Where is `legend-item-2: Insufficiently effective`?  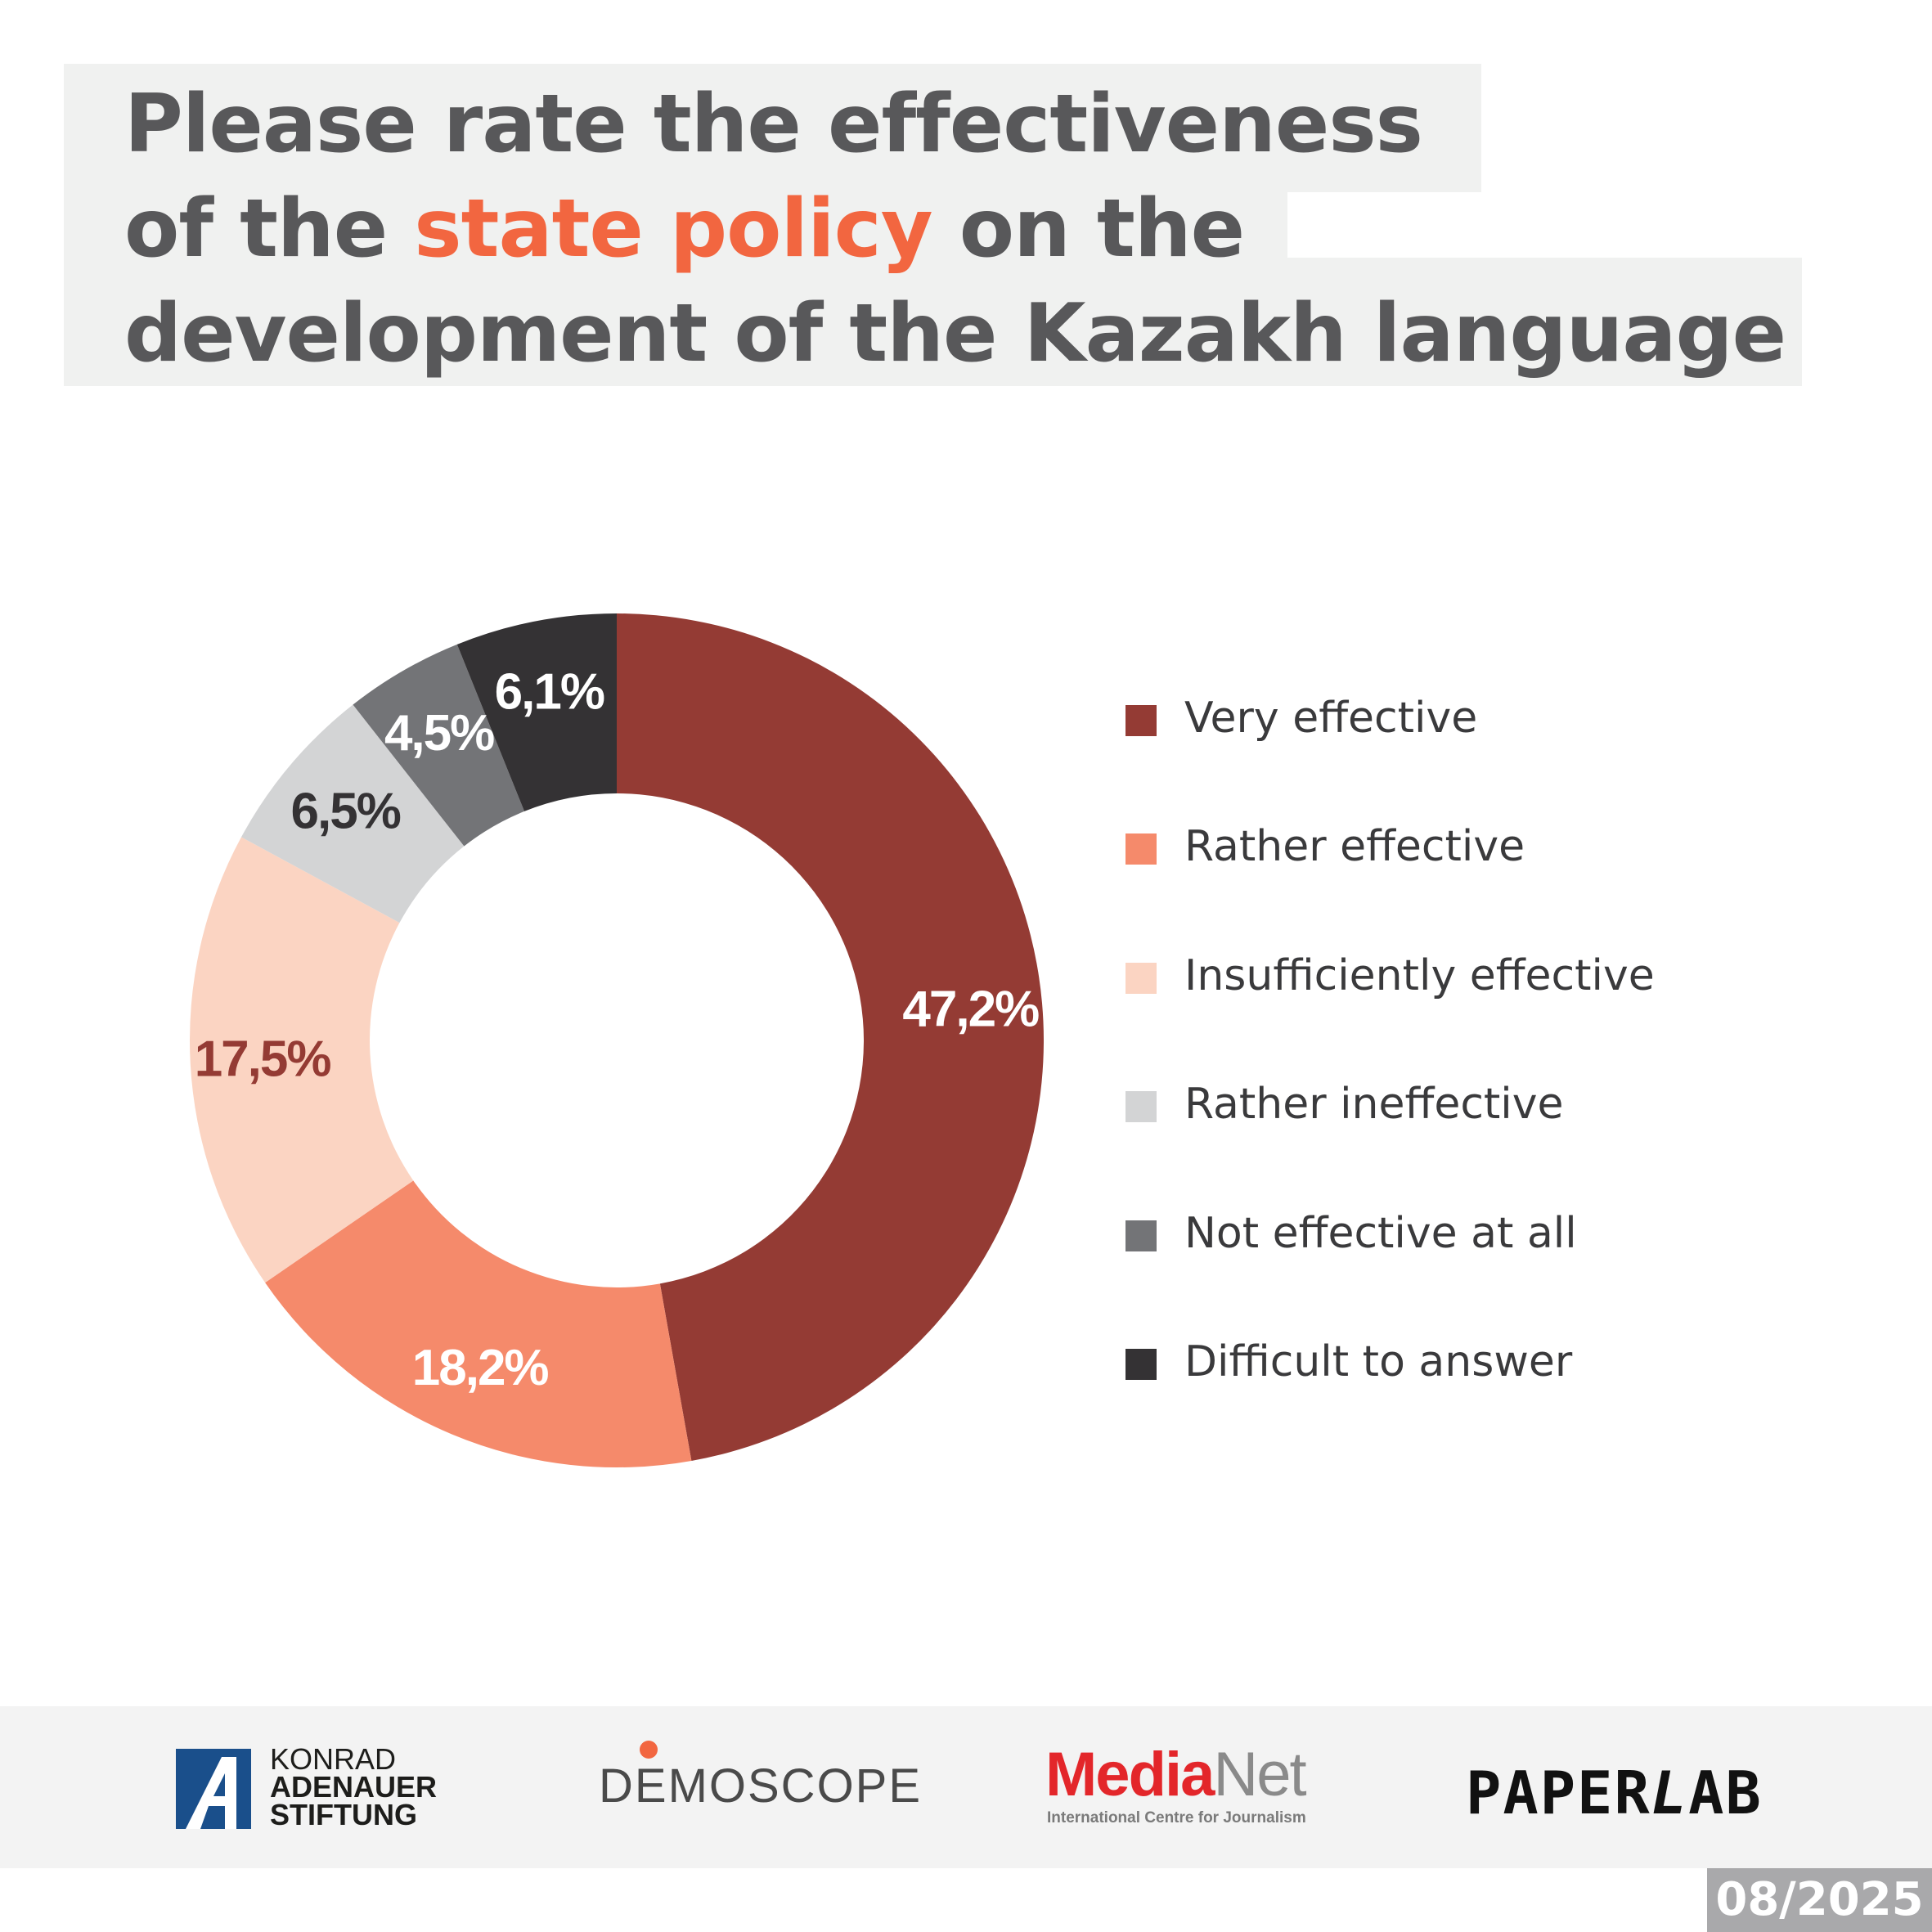 legend-item-2: Insufficiently effective is located at coordinates (1494, 999).